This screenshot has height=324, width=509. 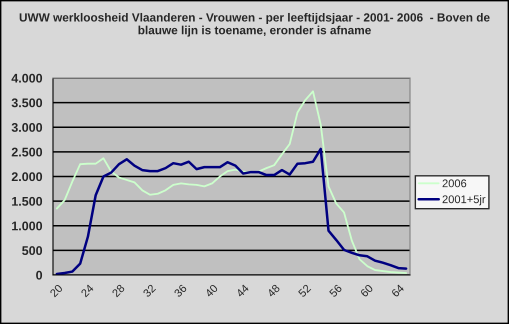 What do you see at coordinates (149, 291) in the screenshot?
I see `x-tick-label: 32` at bounding box center [149, 291].